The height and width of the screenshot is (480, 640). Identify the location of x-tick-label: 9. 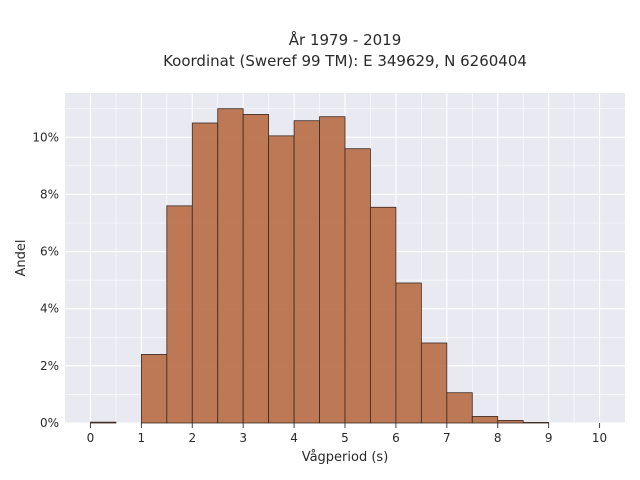
(549, 438).